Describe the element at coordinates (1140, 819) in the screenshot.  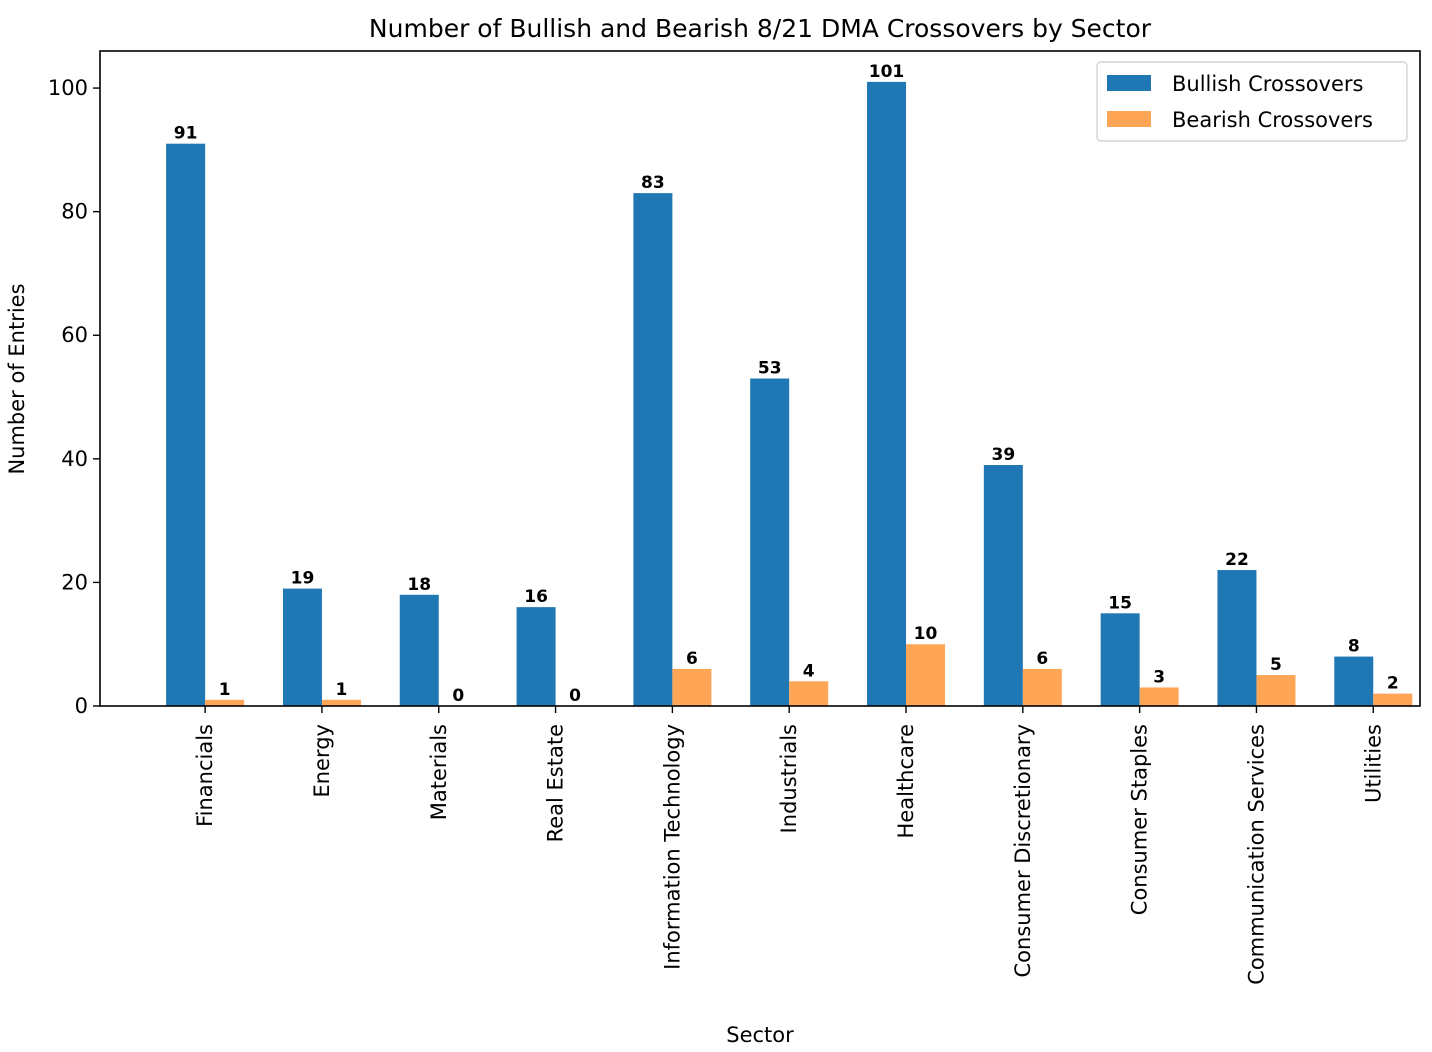
I see `x-tick-label-8: Consumer Staples` at that location.